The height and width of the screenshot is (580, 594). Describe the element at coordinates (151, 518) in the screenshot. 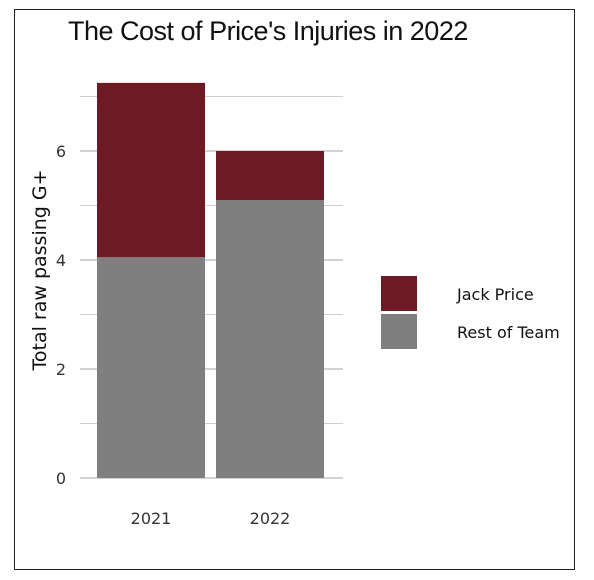

I see `x-tick-label: 2021` at that location.